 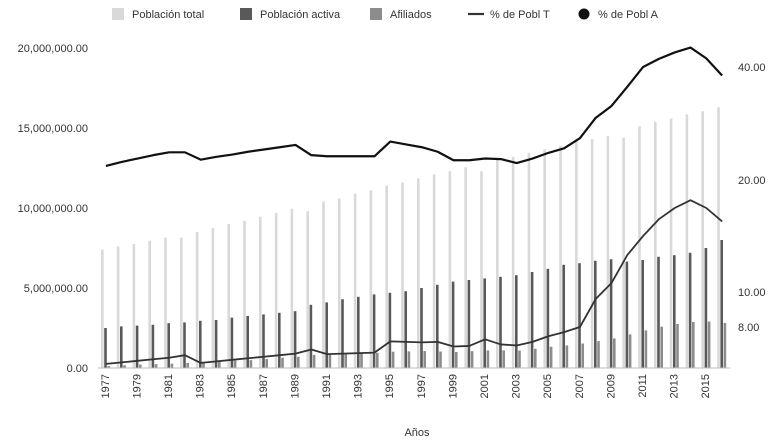 I want to click on bar-poblacion-total-2009, so click(x=608, y=252).